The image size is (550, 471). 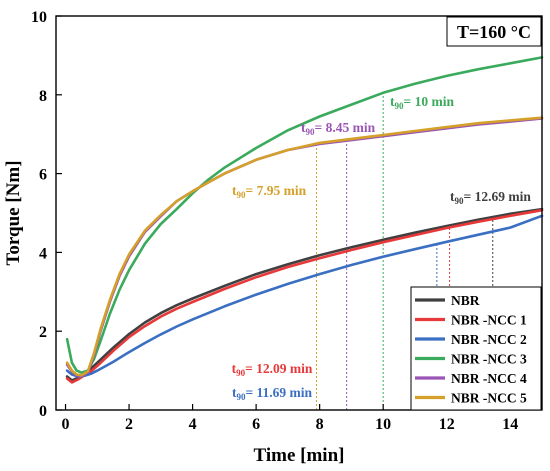 I want to click on t90-label-nbr-ncc-4: t90= 8.45 min, so click(x=338, y=128).